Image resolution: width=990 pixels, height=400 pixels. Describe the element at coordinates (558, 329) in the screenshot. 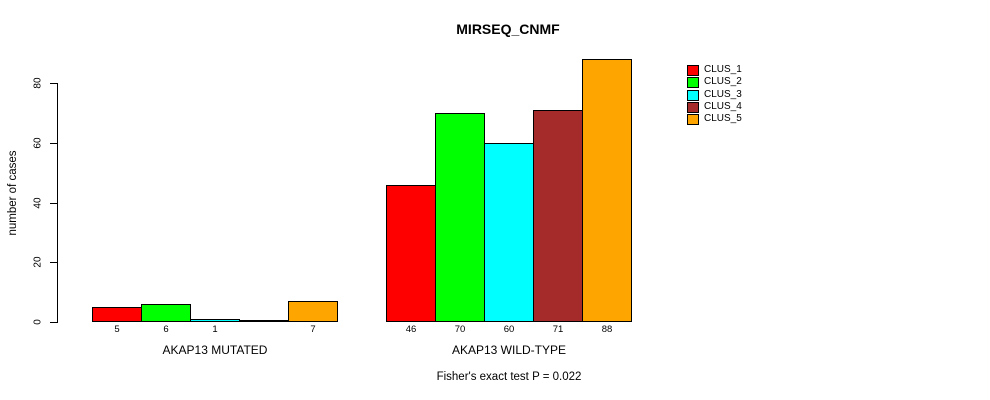

I see `bar-value-label: 71` at that location.